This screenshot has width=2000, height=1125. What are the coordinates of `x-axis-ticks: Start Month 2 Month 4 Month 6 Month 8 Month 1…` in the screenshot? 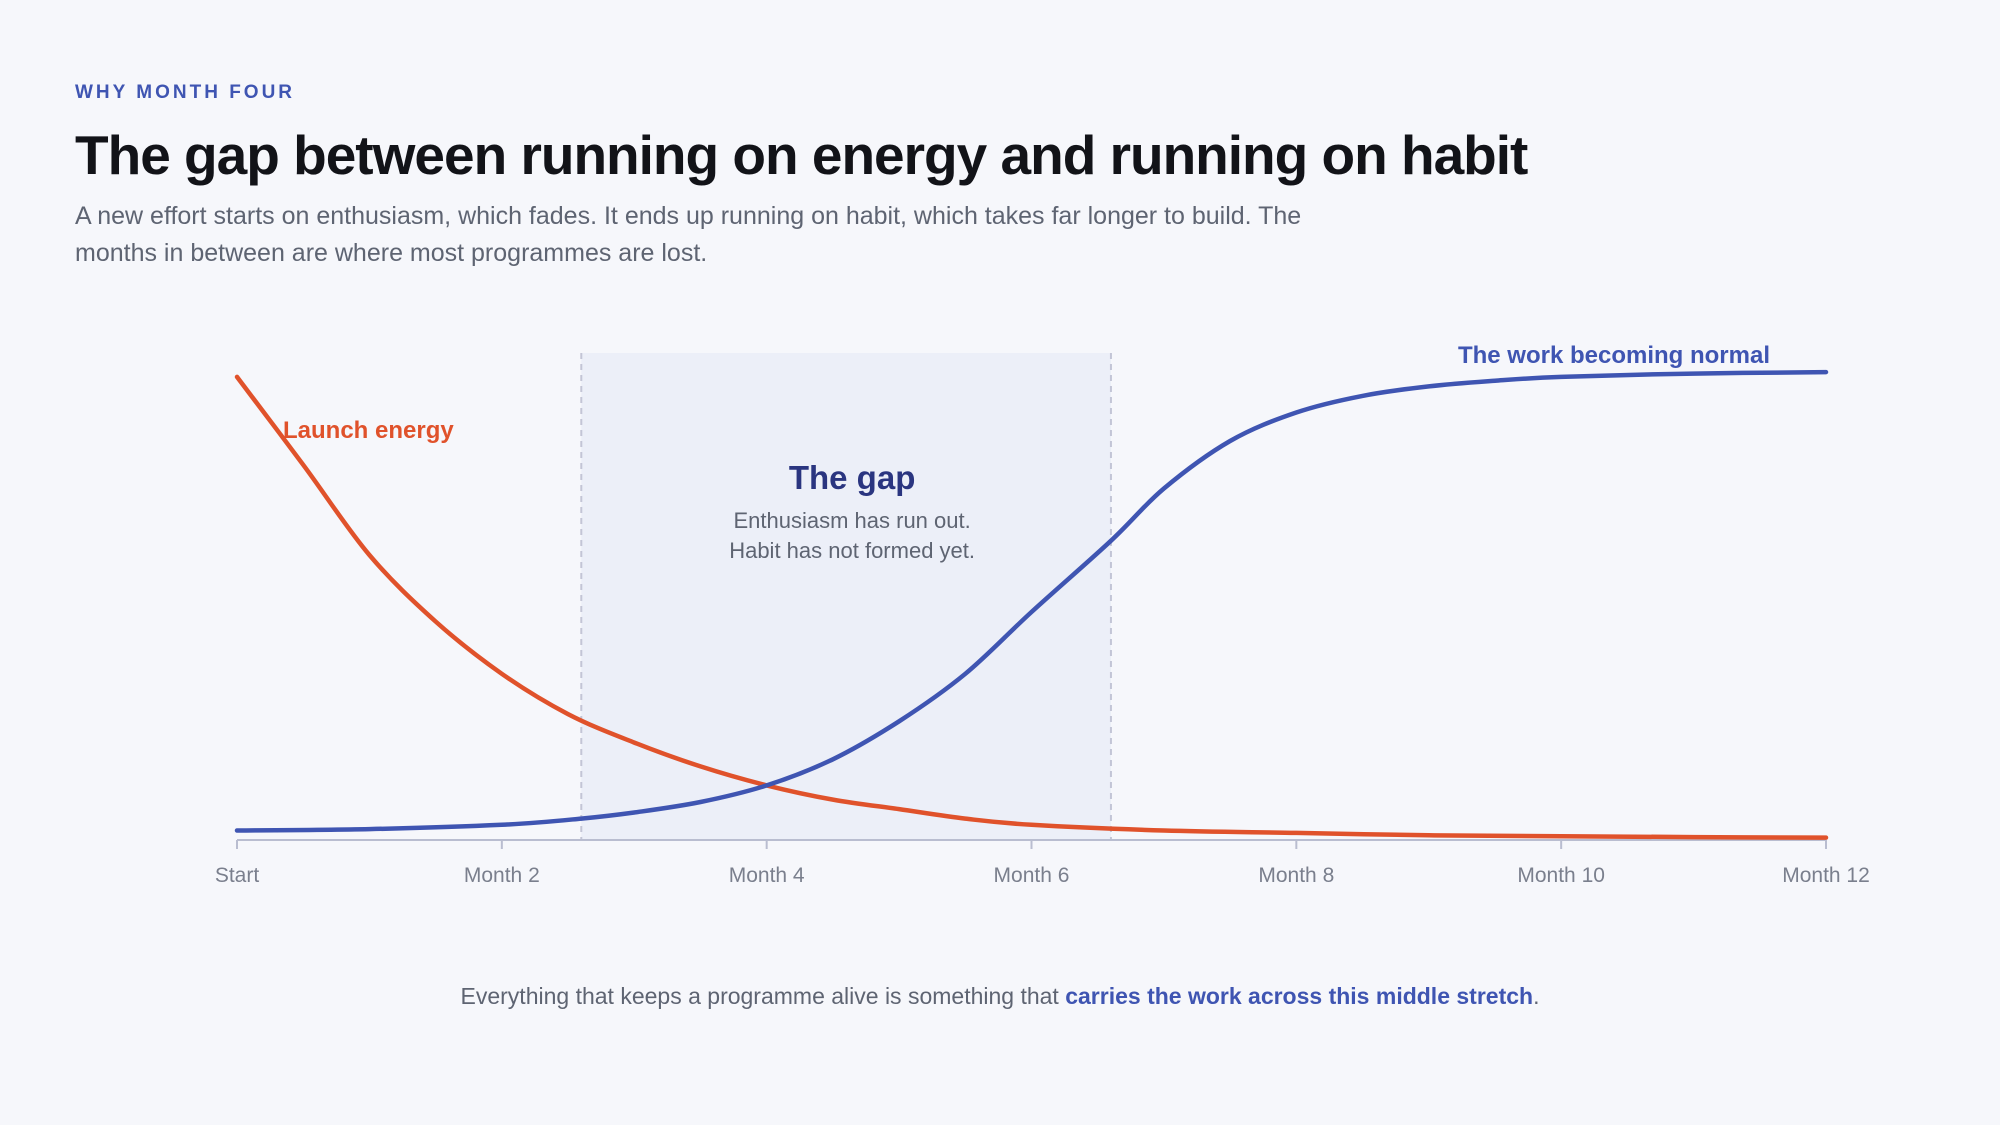 It's located at (1042, 863).